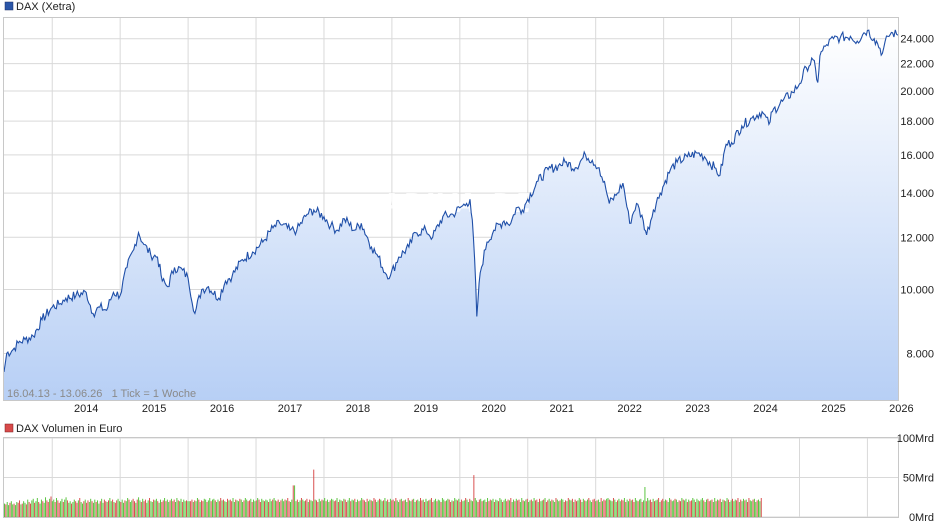 Image resolution: width=940 pixels, height=526 pixels. Describe the element at coordinates (917, 156) in the screenshot. I see `price-y-tick-label: 16.000` at that location.